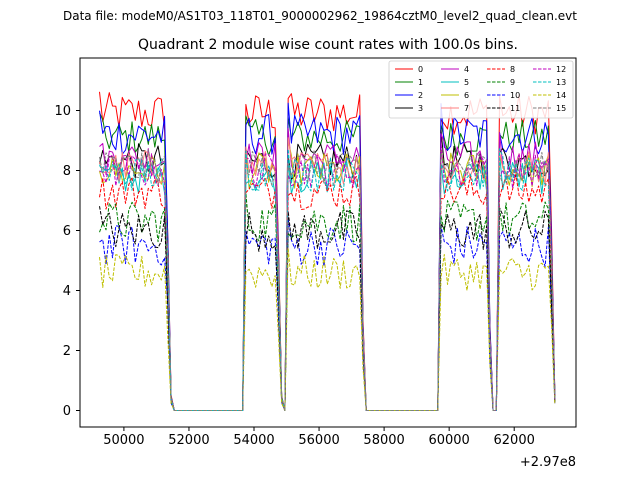 This screenshot has height=480, width=640. What do you see at coordinates (466, 69) in the screenshot?
I see `legend-label-4: 4` at bounding box center [466, 69].